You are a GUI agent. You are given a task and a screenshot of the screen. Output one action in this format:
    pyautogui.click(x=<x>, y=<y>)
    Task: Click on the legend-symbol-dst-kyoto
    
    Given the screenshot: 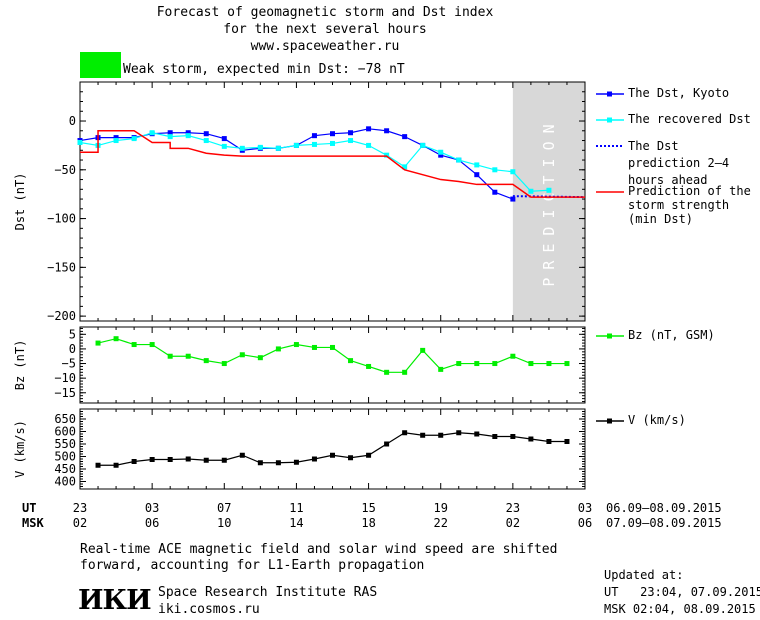 What is the action you would take?
    pyautogui.click(x=610, y=94)
    